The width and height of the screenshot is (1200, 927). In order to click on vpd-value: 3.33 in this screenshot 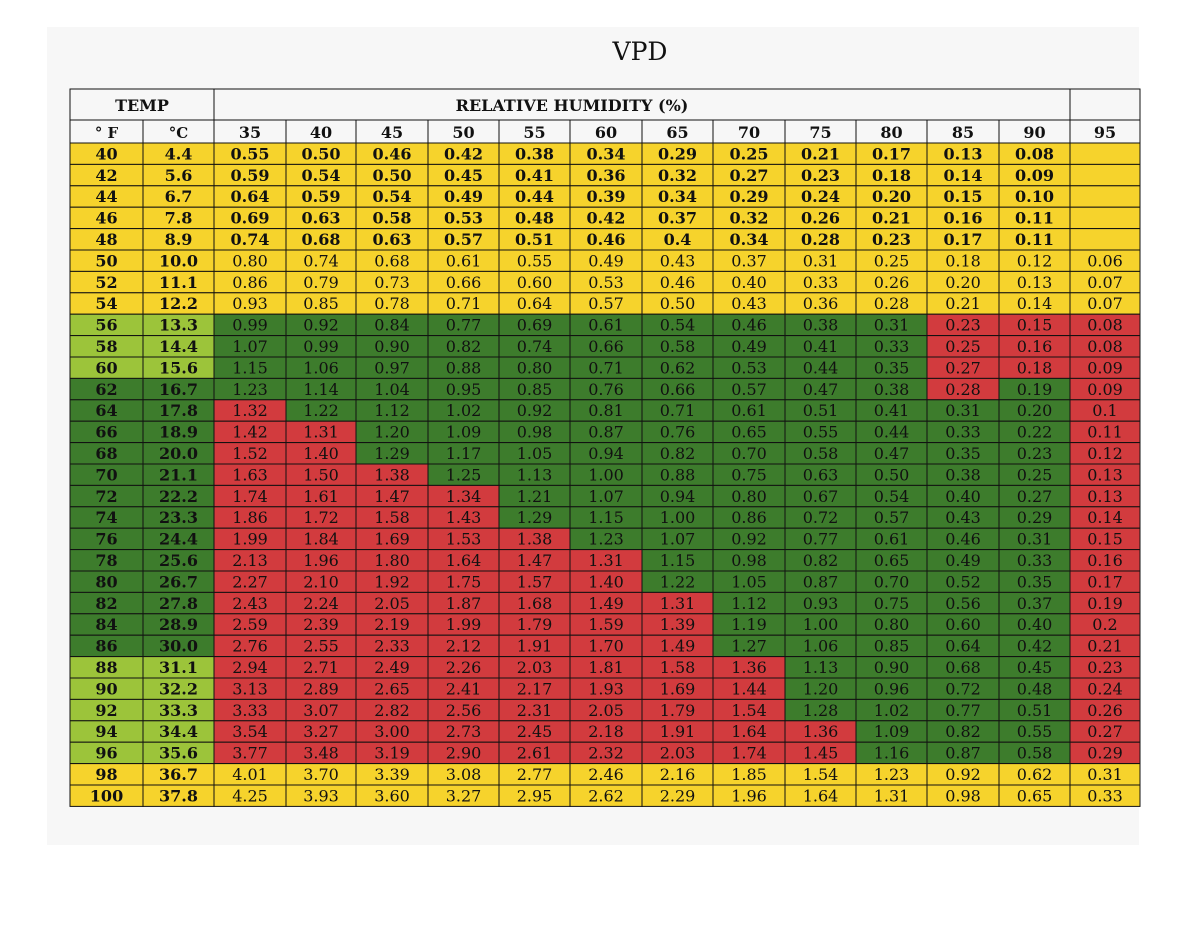, I will do `click(250, 710)`.